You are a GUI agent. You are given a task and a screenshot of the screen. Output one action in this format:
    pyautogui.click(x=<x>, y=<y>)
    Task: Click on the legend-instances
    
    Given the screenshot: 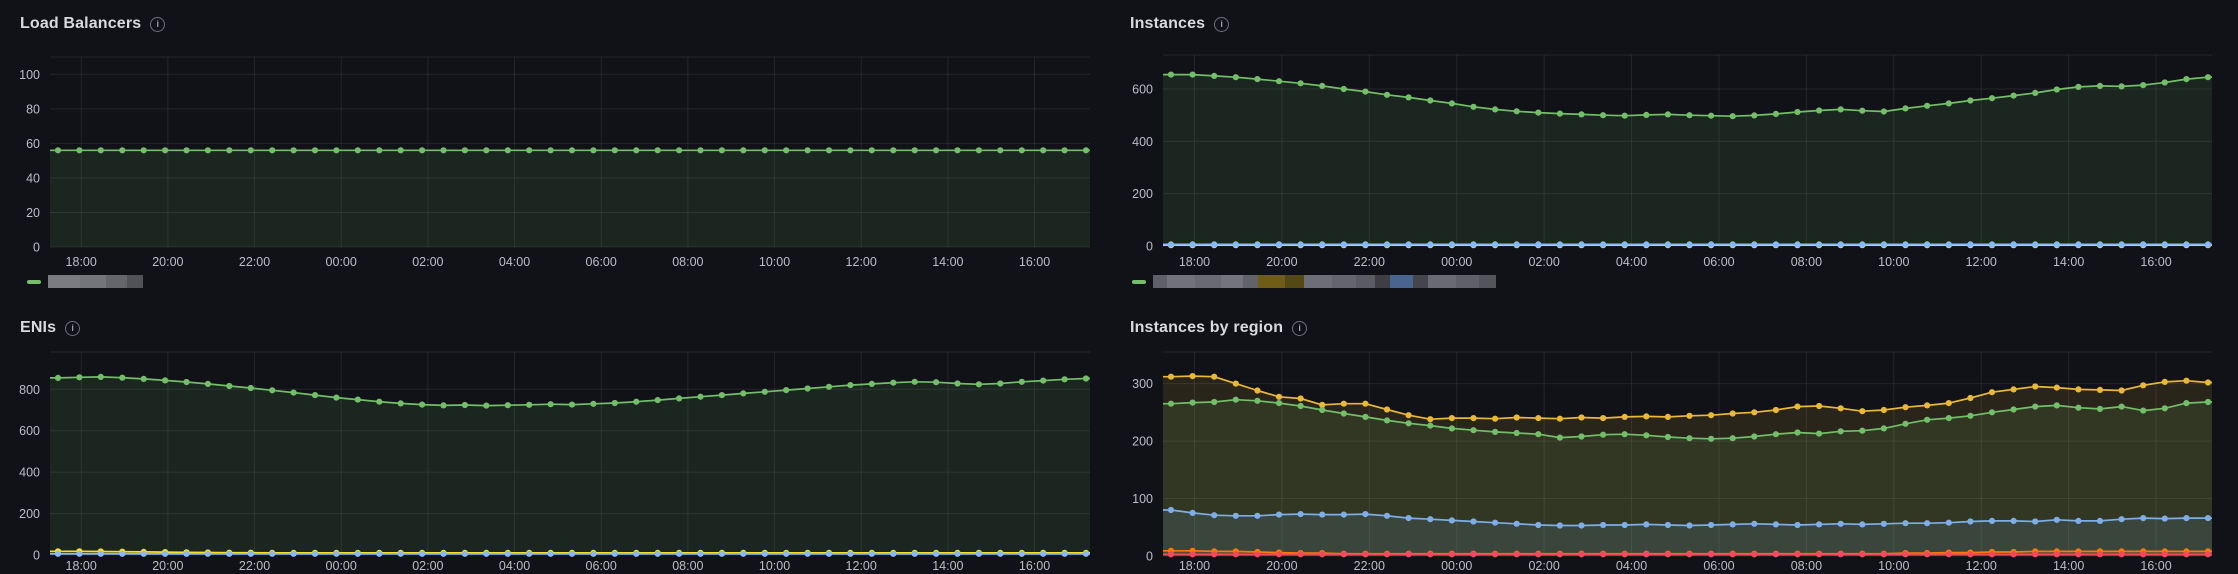 What is the action you would take?
    pyautogui.click(x=1314, y=281)
    